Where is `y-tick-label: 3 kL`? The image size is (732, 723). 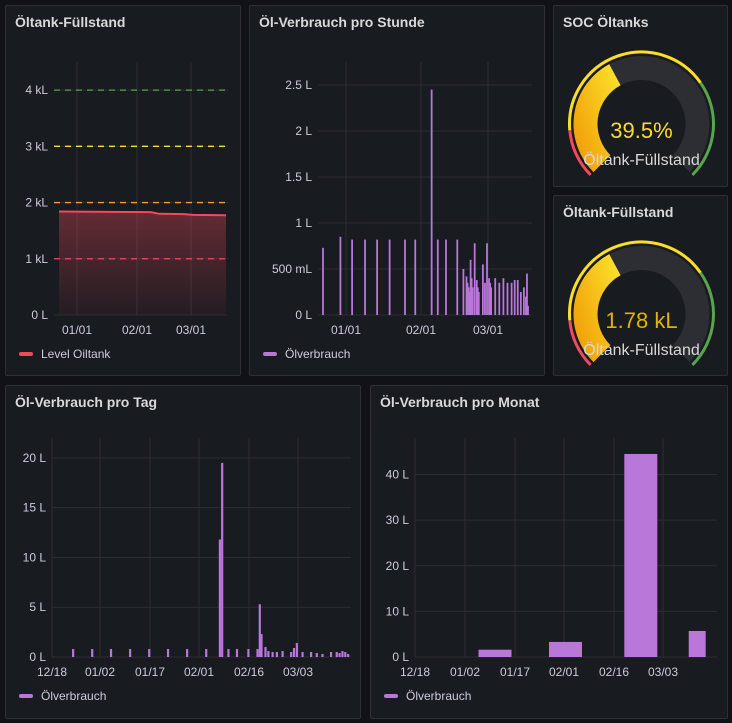 y-tick-label: 3 kL is located at coordinates (36, 146).